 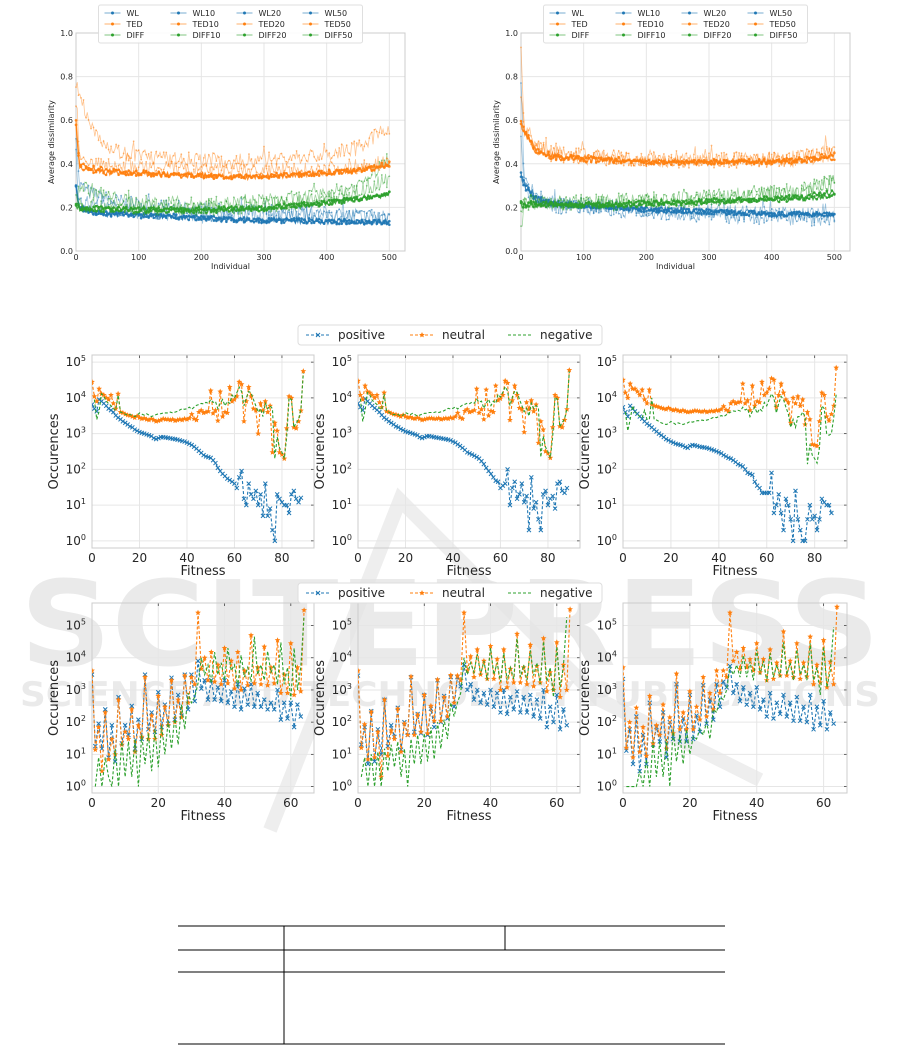 What do you see at coordinates (201, 257) in the screenshot?
I see `x-tick-label: 200` at bounding box center [201, 257].